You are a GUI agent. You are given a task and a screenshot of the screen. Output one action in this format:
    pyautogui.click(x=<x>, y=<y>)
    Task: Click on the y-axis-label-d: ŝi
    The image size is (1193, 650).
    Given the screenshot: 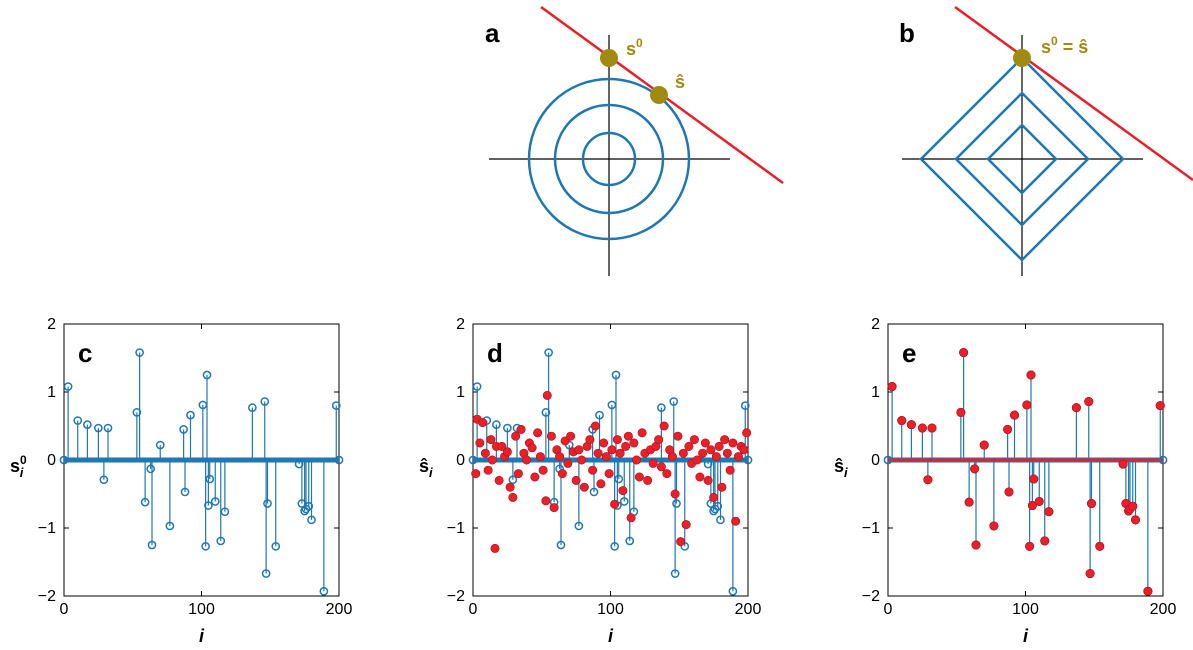 What is the action you would take?
    pyautogui.click(x=426, y=468)
    